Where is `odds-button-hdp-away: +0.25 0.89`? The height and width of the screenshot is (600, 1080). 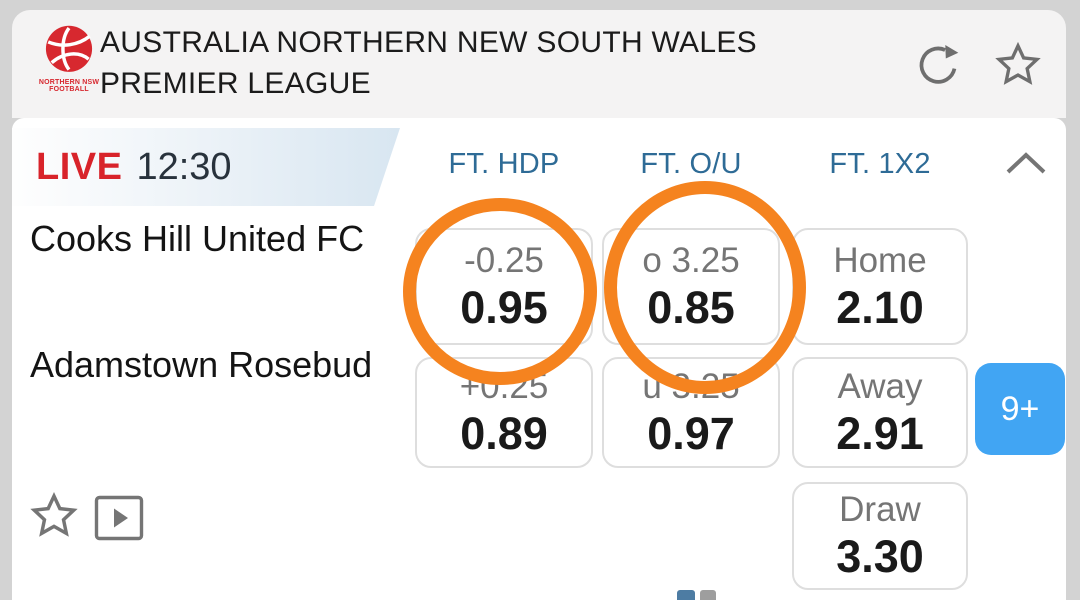
odds-button-hdp-away: +0.25 0.89 is located at coordinates (504, 412).